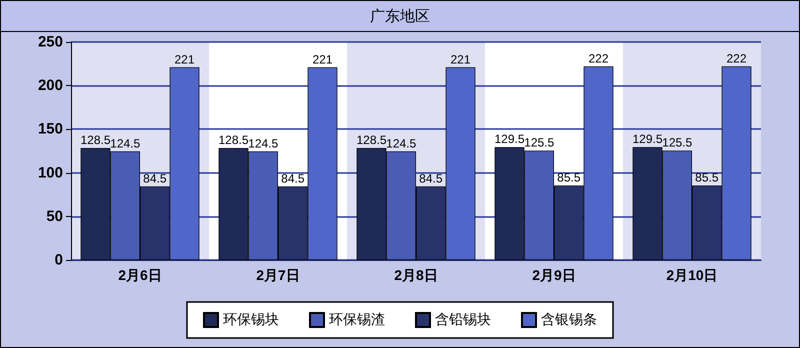 Image resolution: width=800 pixels, height=348 pixels. Describe the element at coordinates (50, 85) in the screenshot. I see `y-tick-label: 200` at that location.